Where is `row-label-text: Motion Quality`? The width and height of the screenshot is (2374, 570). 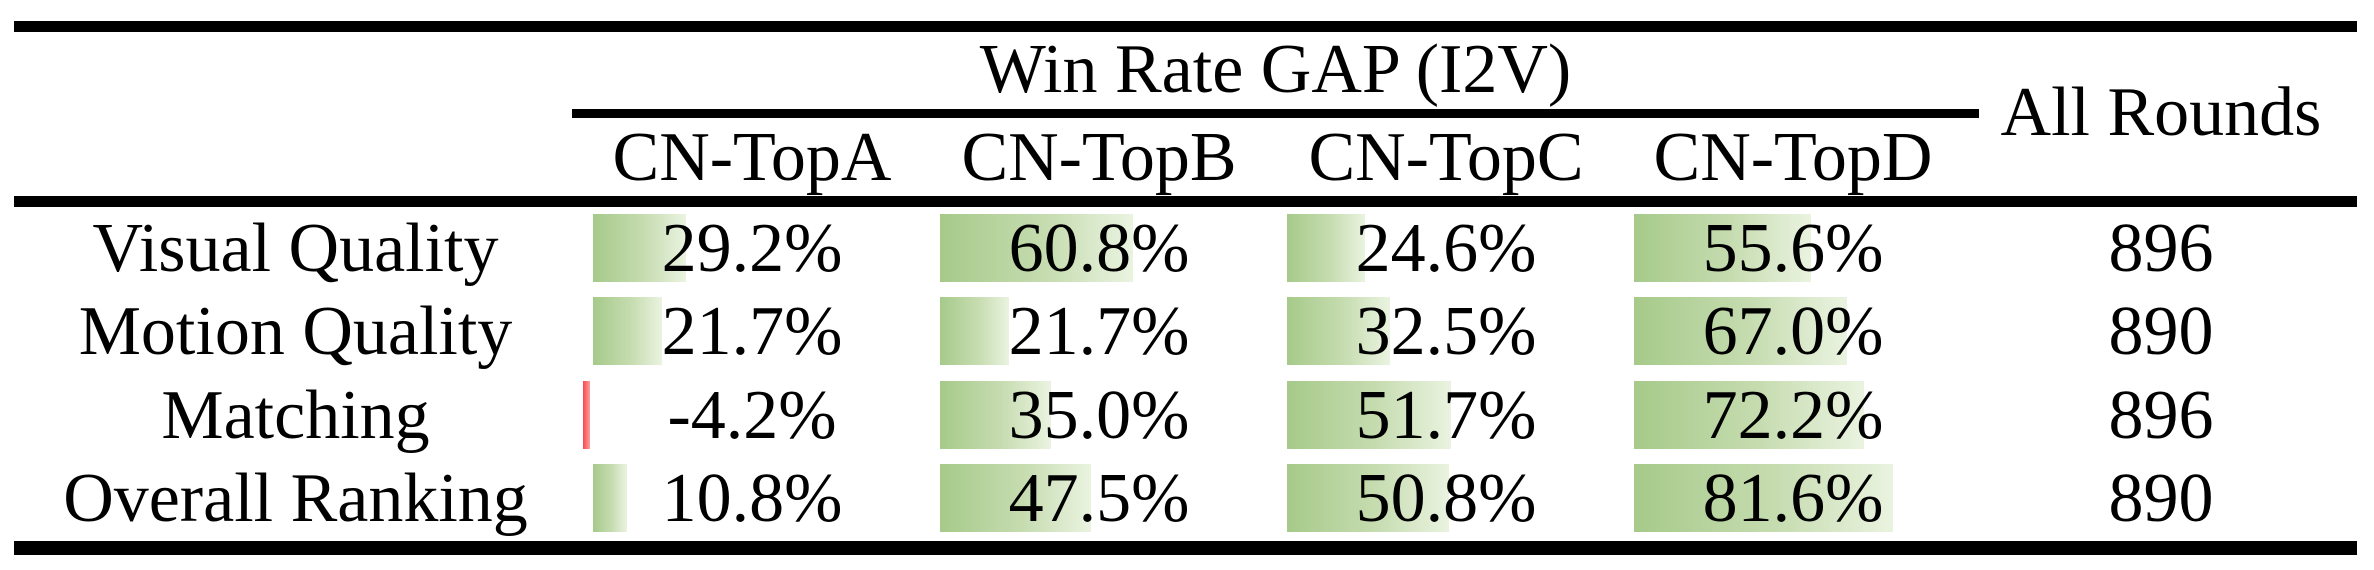 row-label-text: Motion Quality is located at coordinates (295, 331).